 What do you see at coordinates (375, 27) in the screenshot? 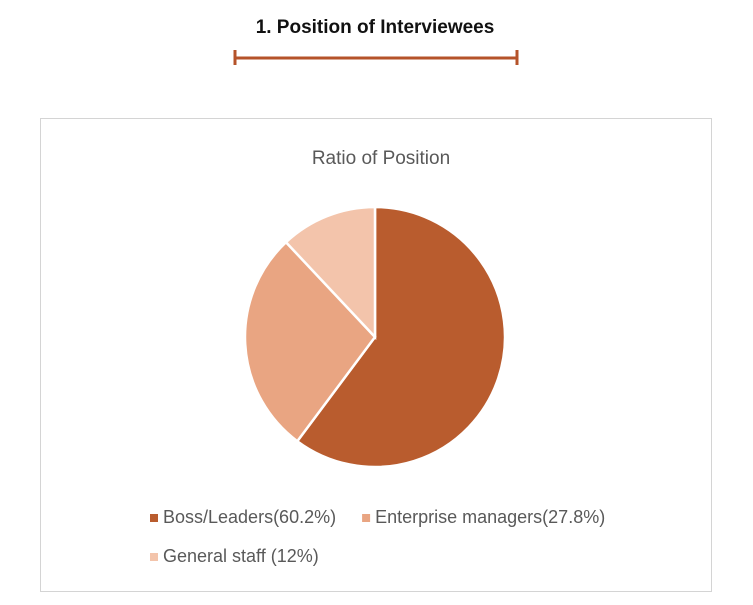
I see `page-heading: 1. Position of Interviewees` at bounding box center [375, 27].